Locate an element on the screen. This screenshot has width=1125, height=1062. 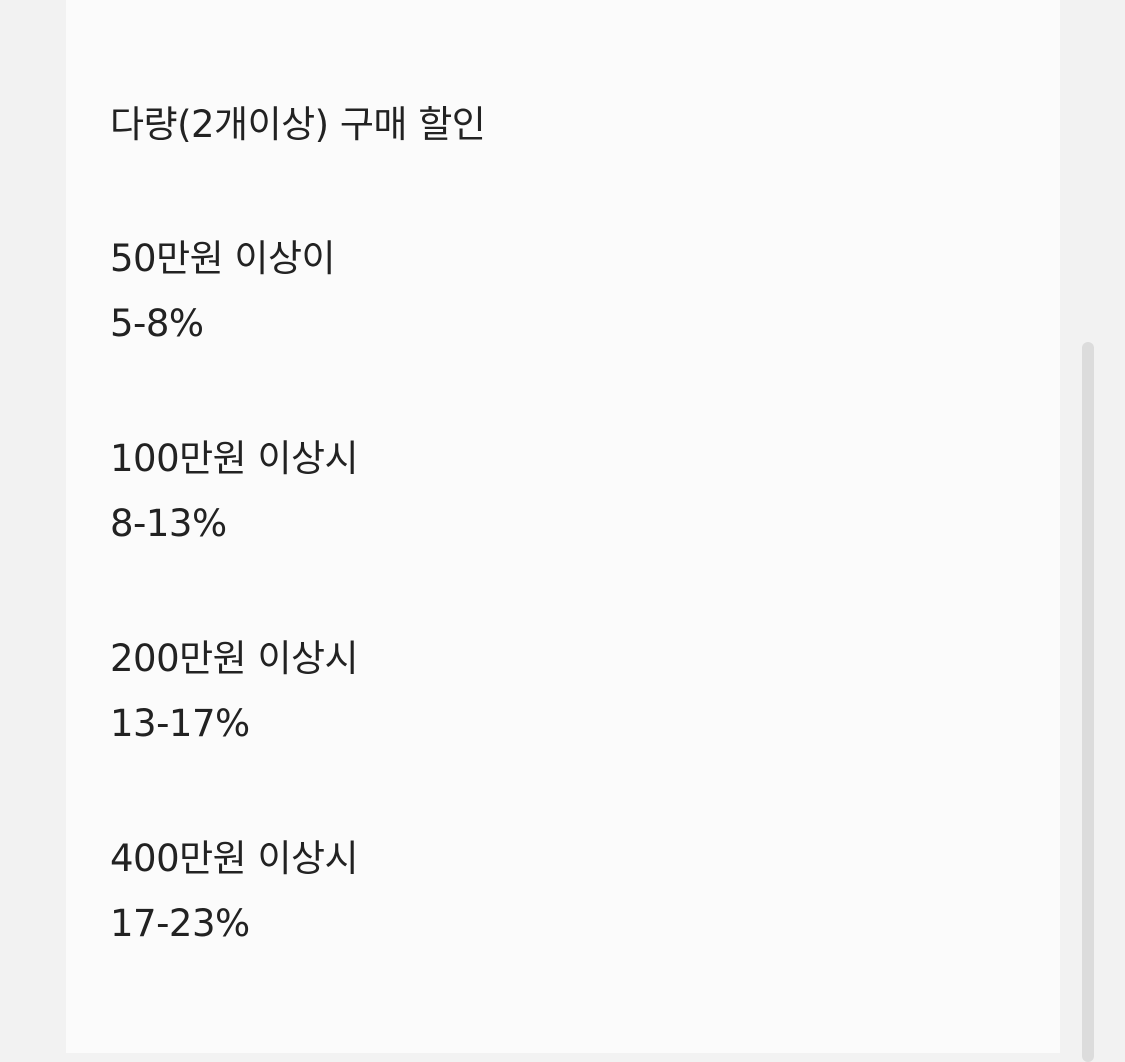
tier-discount: 17-23% is located at coordinates (180, 923).